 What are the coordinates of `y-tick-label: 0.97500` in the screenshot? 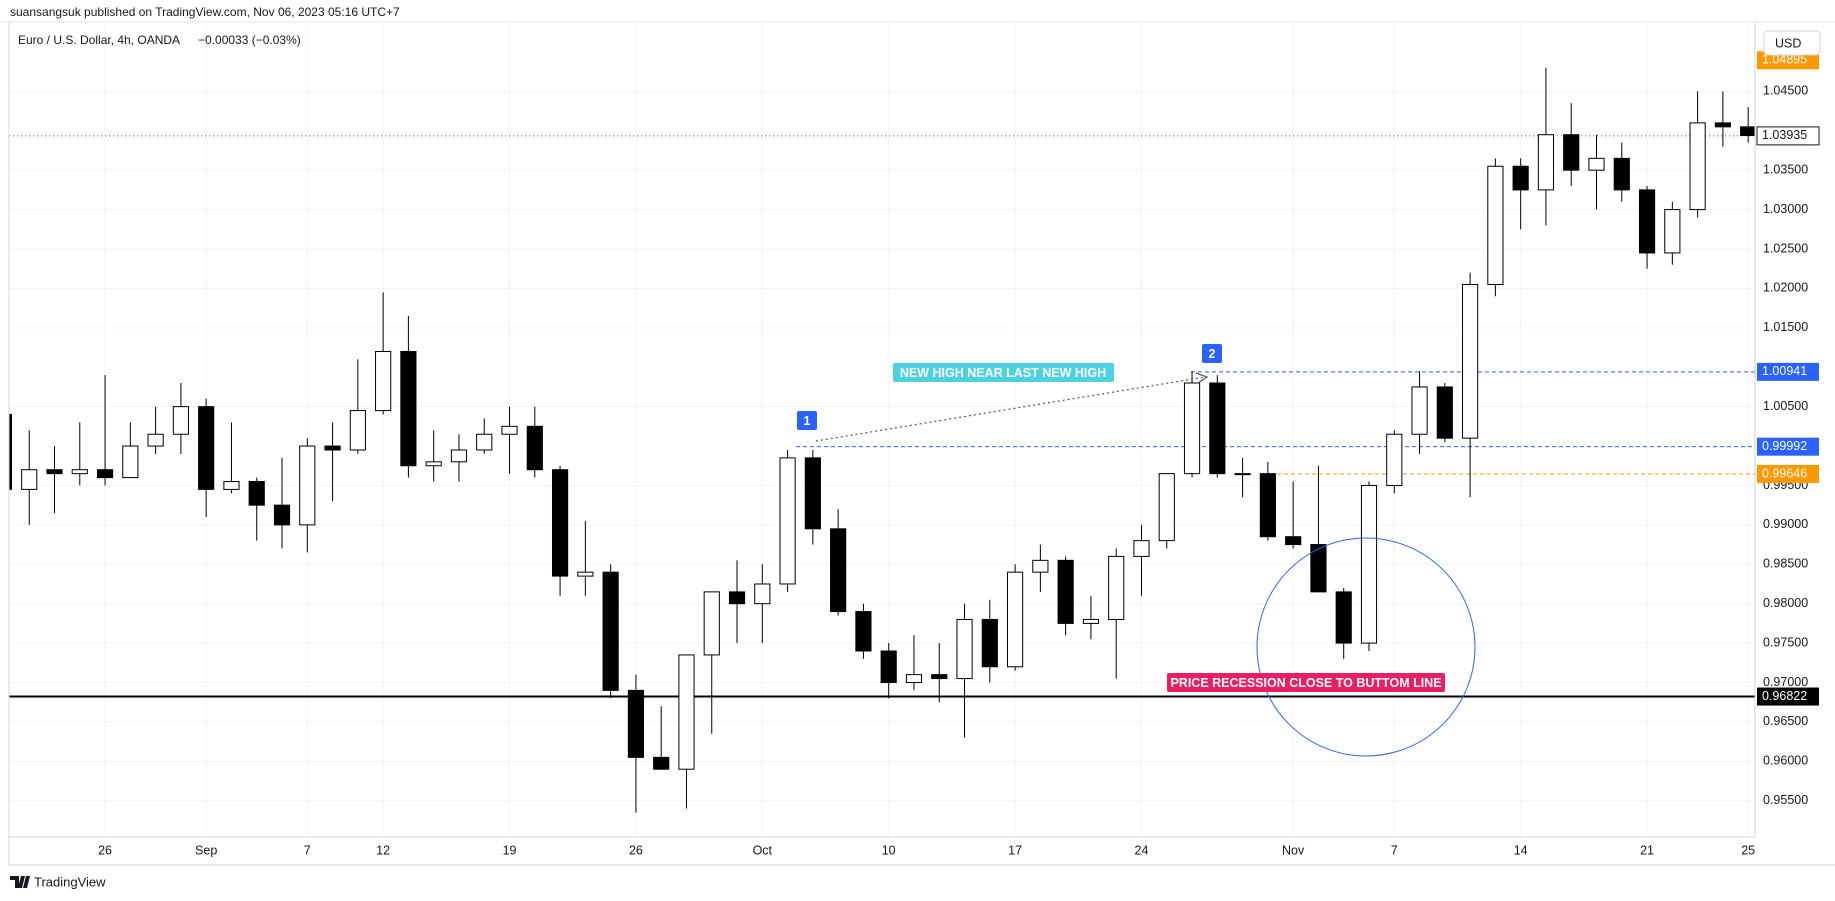 It's located at (1785, 642).